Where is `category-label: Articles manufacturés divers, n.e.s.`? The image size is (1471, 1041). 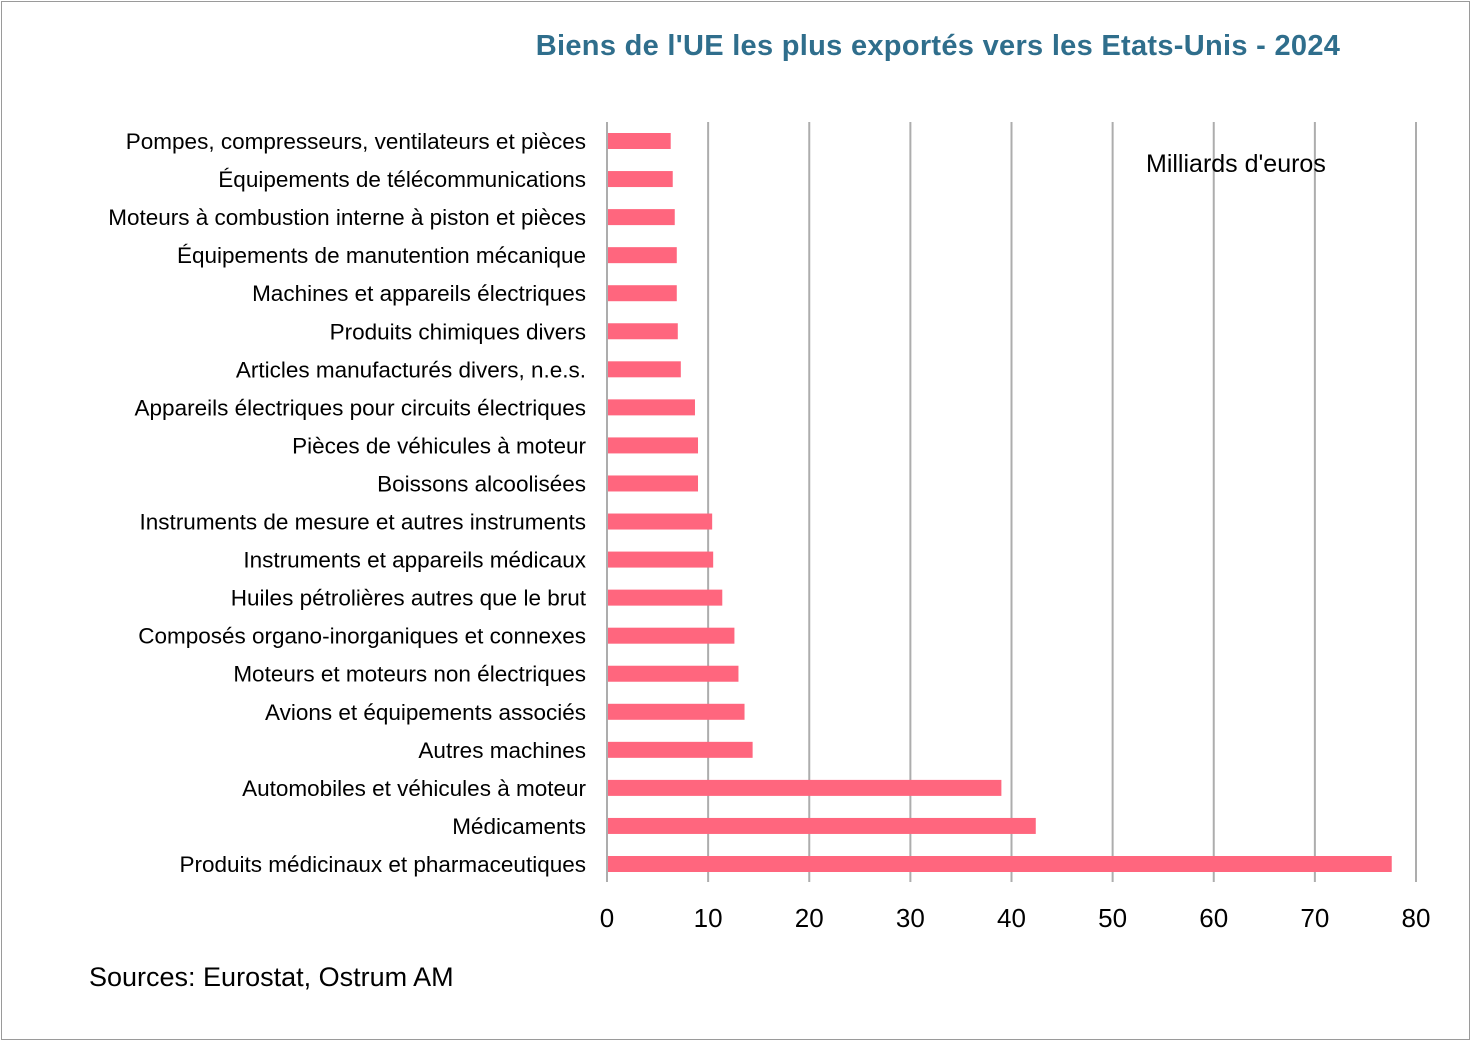
category-label: Articles manufacturés divers, n.e.s. is located at coordinates (411, 369).